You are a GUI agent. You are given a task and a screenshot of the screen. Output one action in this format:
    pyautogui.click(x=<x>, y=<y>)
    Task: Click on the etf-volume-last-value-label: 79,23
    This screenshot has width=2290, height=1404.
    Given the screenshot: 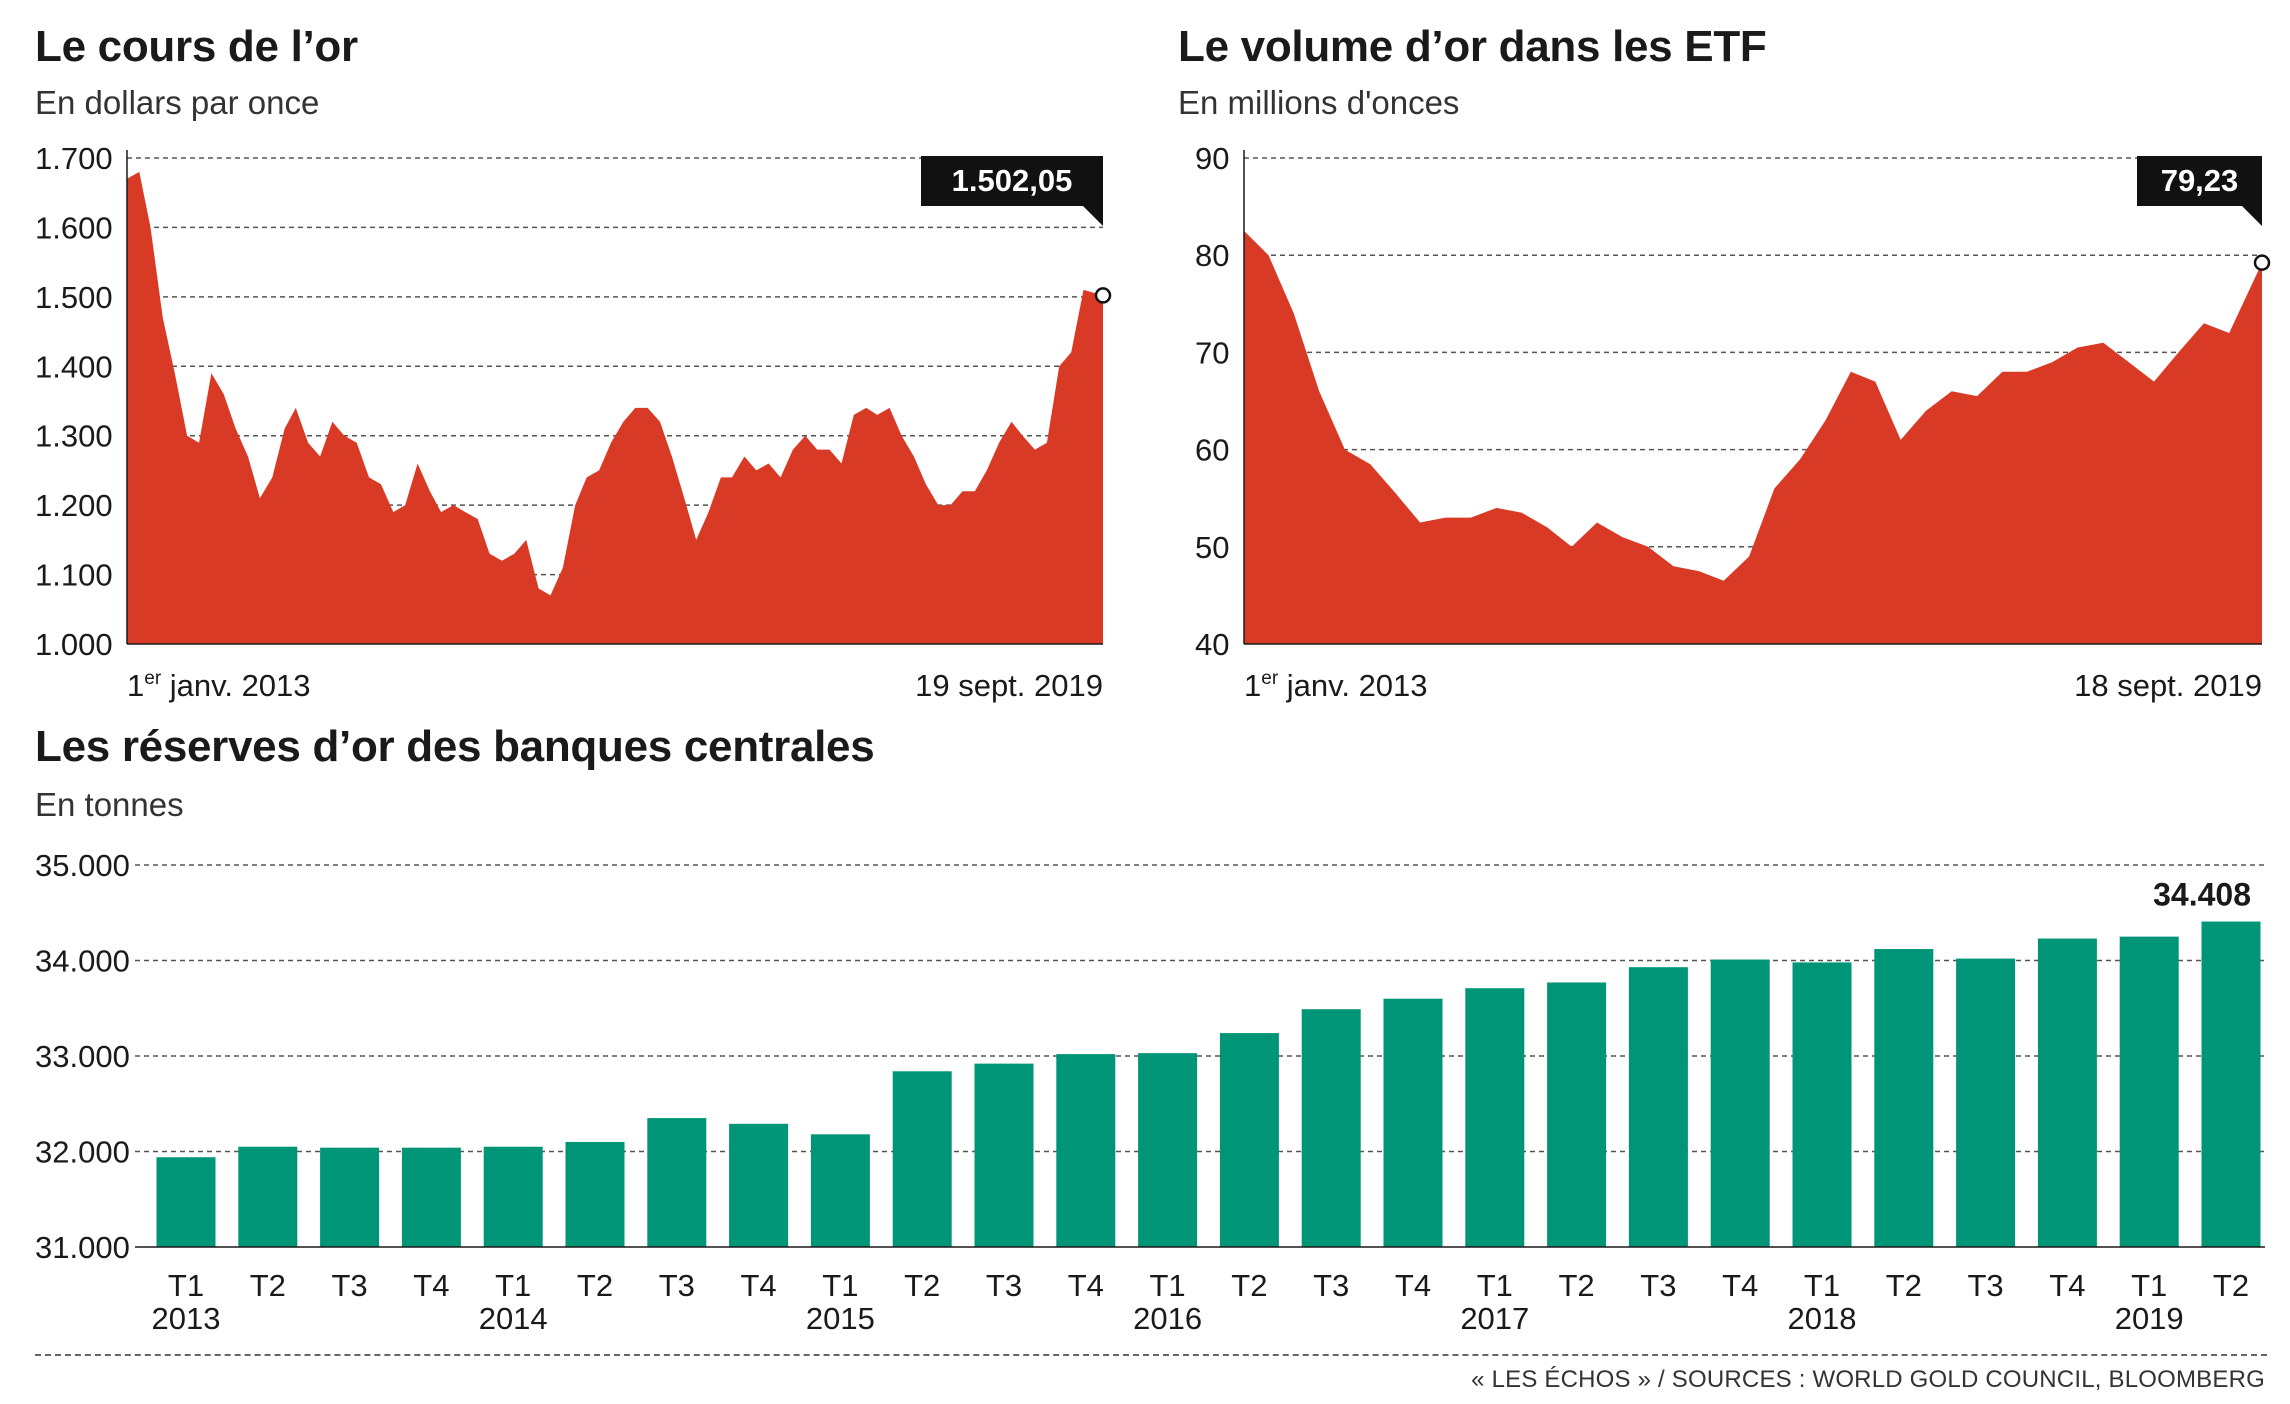 What is the action you would take?
    pyautogui.click(x=2200, y=180)
    